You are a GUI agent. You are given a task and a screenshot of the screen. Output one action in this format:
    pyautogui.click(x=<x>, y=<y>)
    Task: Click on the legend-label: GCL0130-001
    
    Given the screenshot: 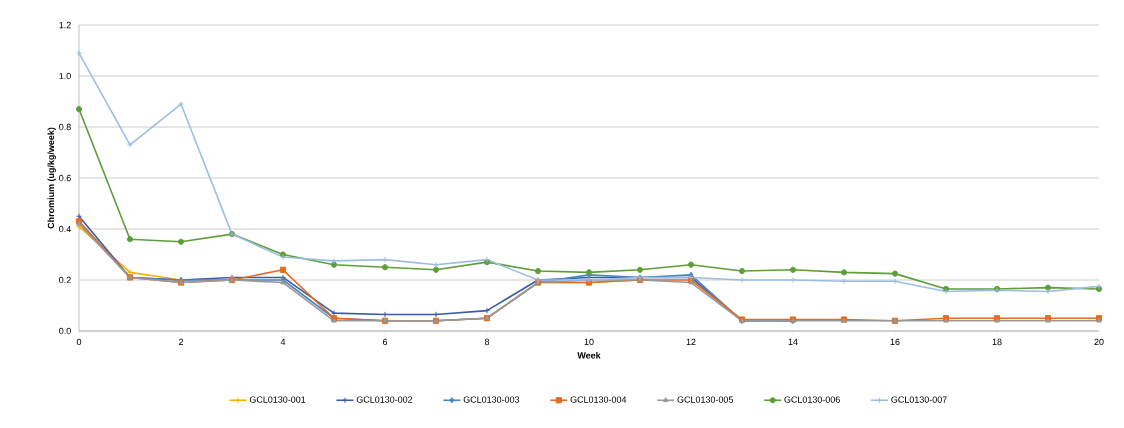 What is the action you would take?
    pyautogui.click(x=277, y=399)
    